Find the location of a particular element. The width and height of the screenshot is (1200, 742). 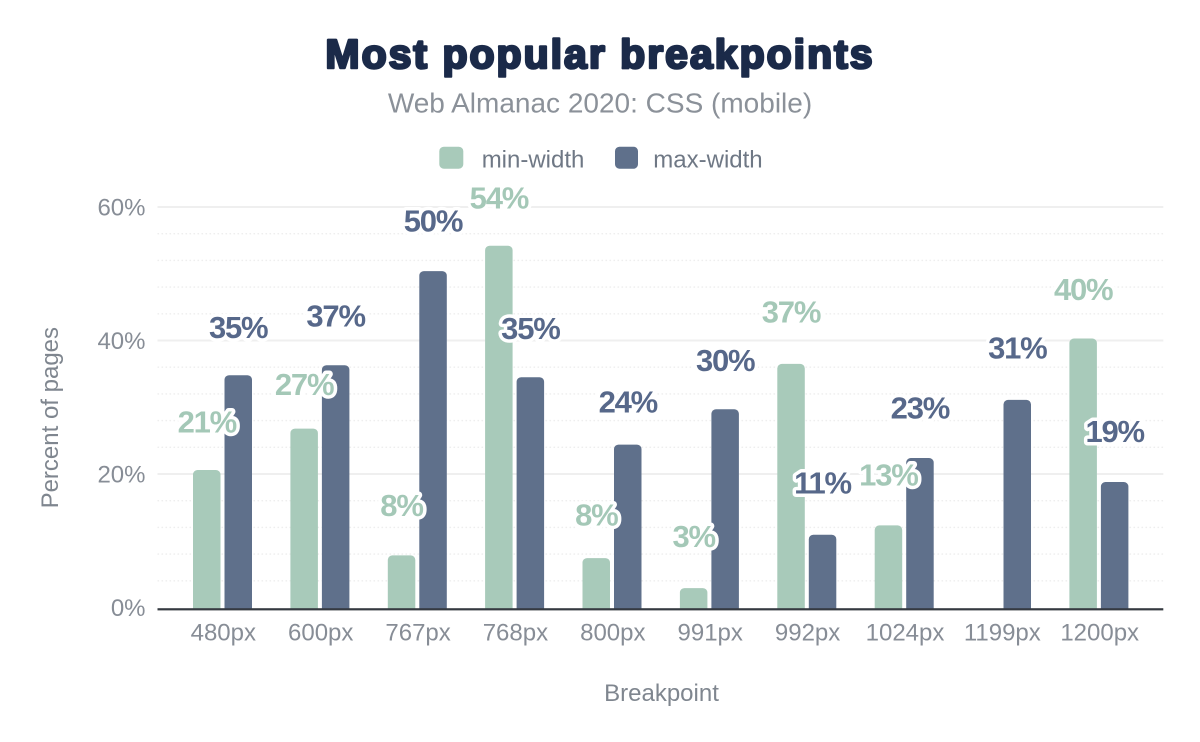

svg-text: 30% is located at coordinates (725, 360).